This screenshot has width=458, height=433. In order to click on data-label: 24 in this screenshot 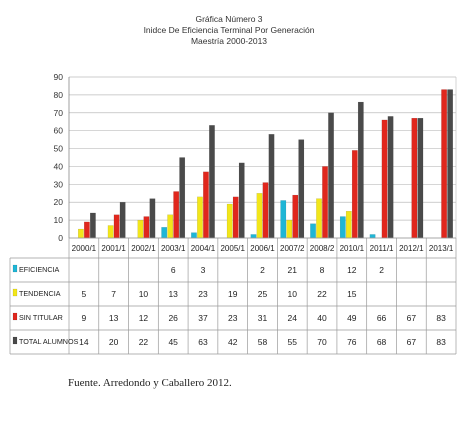, I will do `click(293, 318)`.